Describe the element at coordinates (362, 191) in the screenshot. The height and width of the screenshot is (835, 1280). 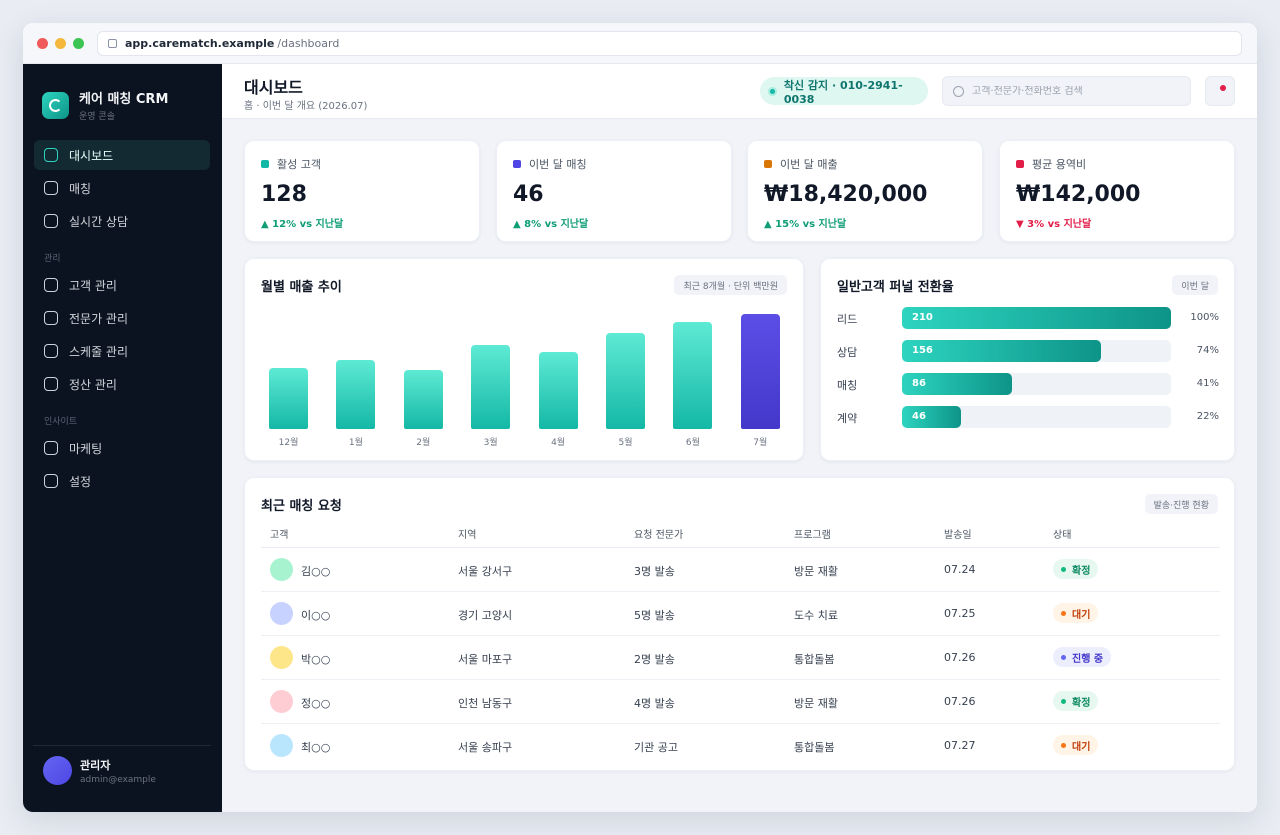
I see `kpi-card-active-customers: 활성 고객 128 ▲ 12% vs 지난달` at that location.